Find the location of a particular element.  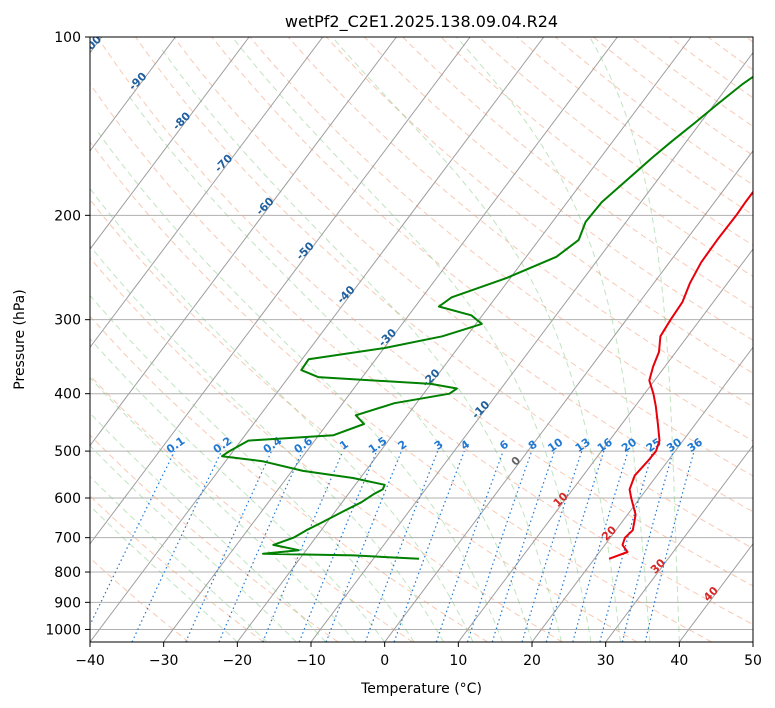

mixing-ratio-label: 0.2 is located at coordinates (222, 445).